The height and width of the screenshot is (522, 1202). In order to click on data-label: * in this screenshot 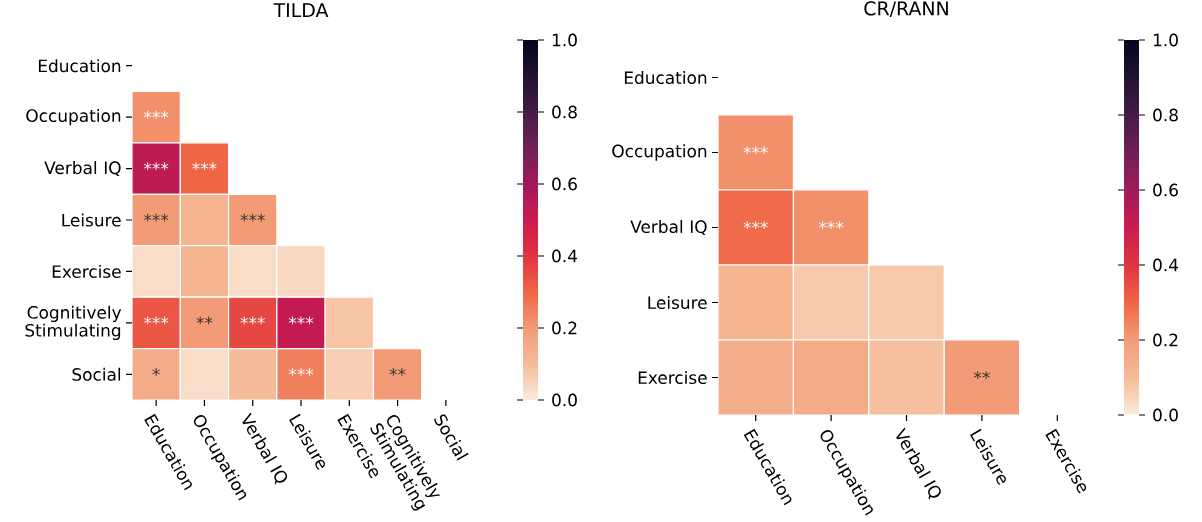, I will do `click(156, 372)`.